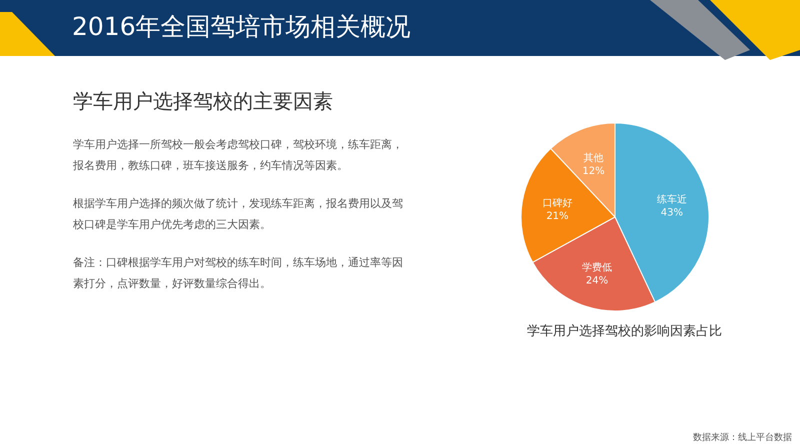 Image resolution: width=800 pixels, height=448 pixels. What do you see at coordinates (593, 171) in the screenshot?
I see `data-label: 12%` at bounding box center [593, 171].